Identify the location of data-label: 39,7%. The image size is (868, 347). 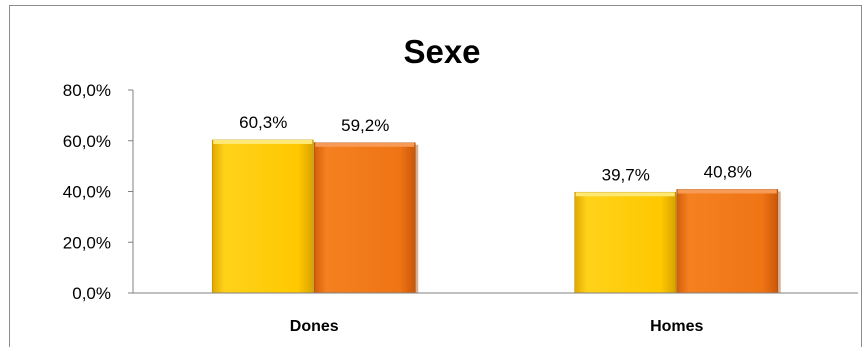
(626, 174).